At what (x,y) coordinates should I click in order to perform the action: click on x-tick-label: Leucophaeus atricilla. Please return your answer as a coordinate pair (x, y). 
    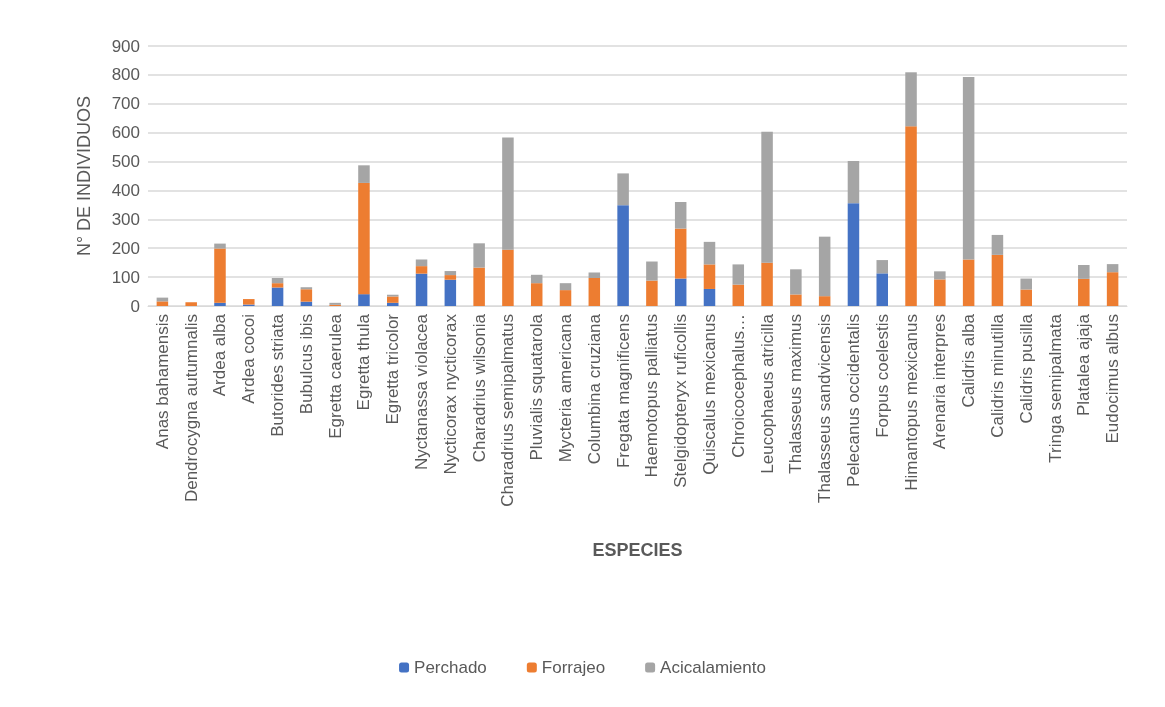
    Looking at the image, I should click on (767, 393).